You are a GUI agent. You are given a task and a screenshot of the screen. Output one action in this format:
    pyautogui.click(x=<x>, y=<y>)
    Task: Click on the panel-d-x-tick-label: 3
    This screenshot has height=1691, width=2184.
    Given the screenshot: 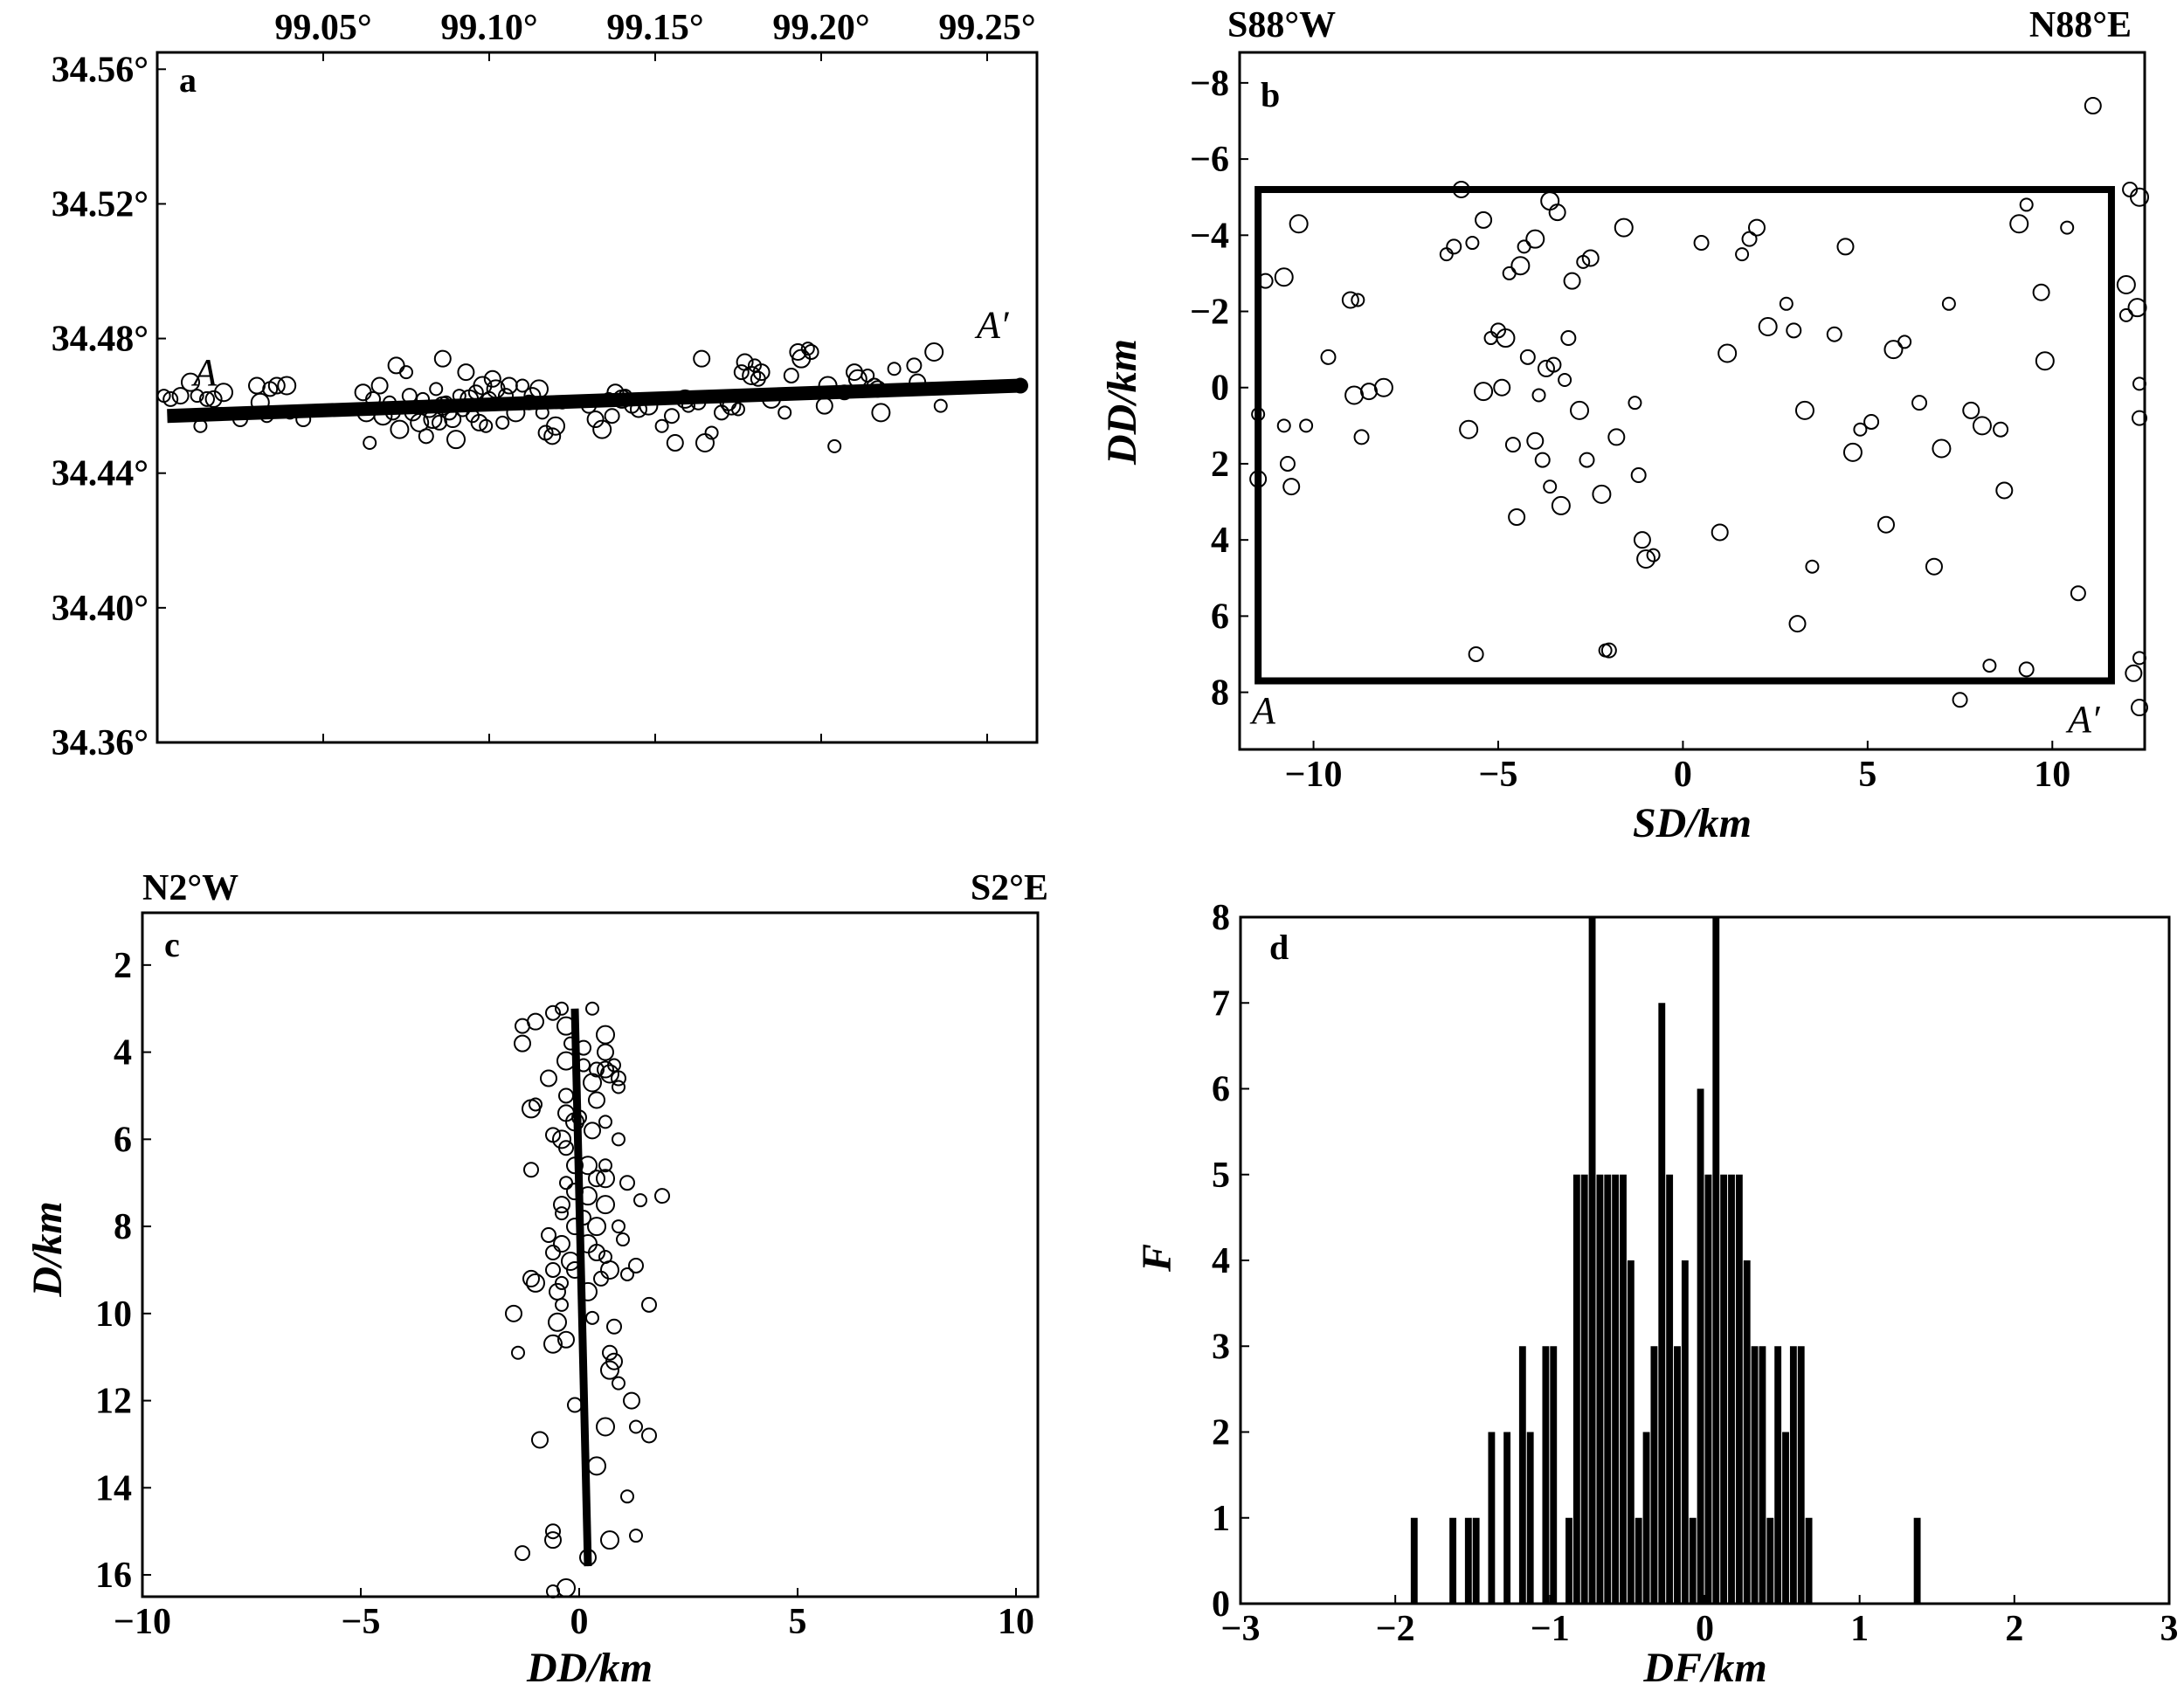 What is the action you would take?
    pyautogui.click(x=2169, y=1629)
    